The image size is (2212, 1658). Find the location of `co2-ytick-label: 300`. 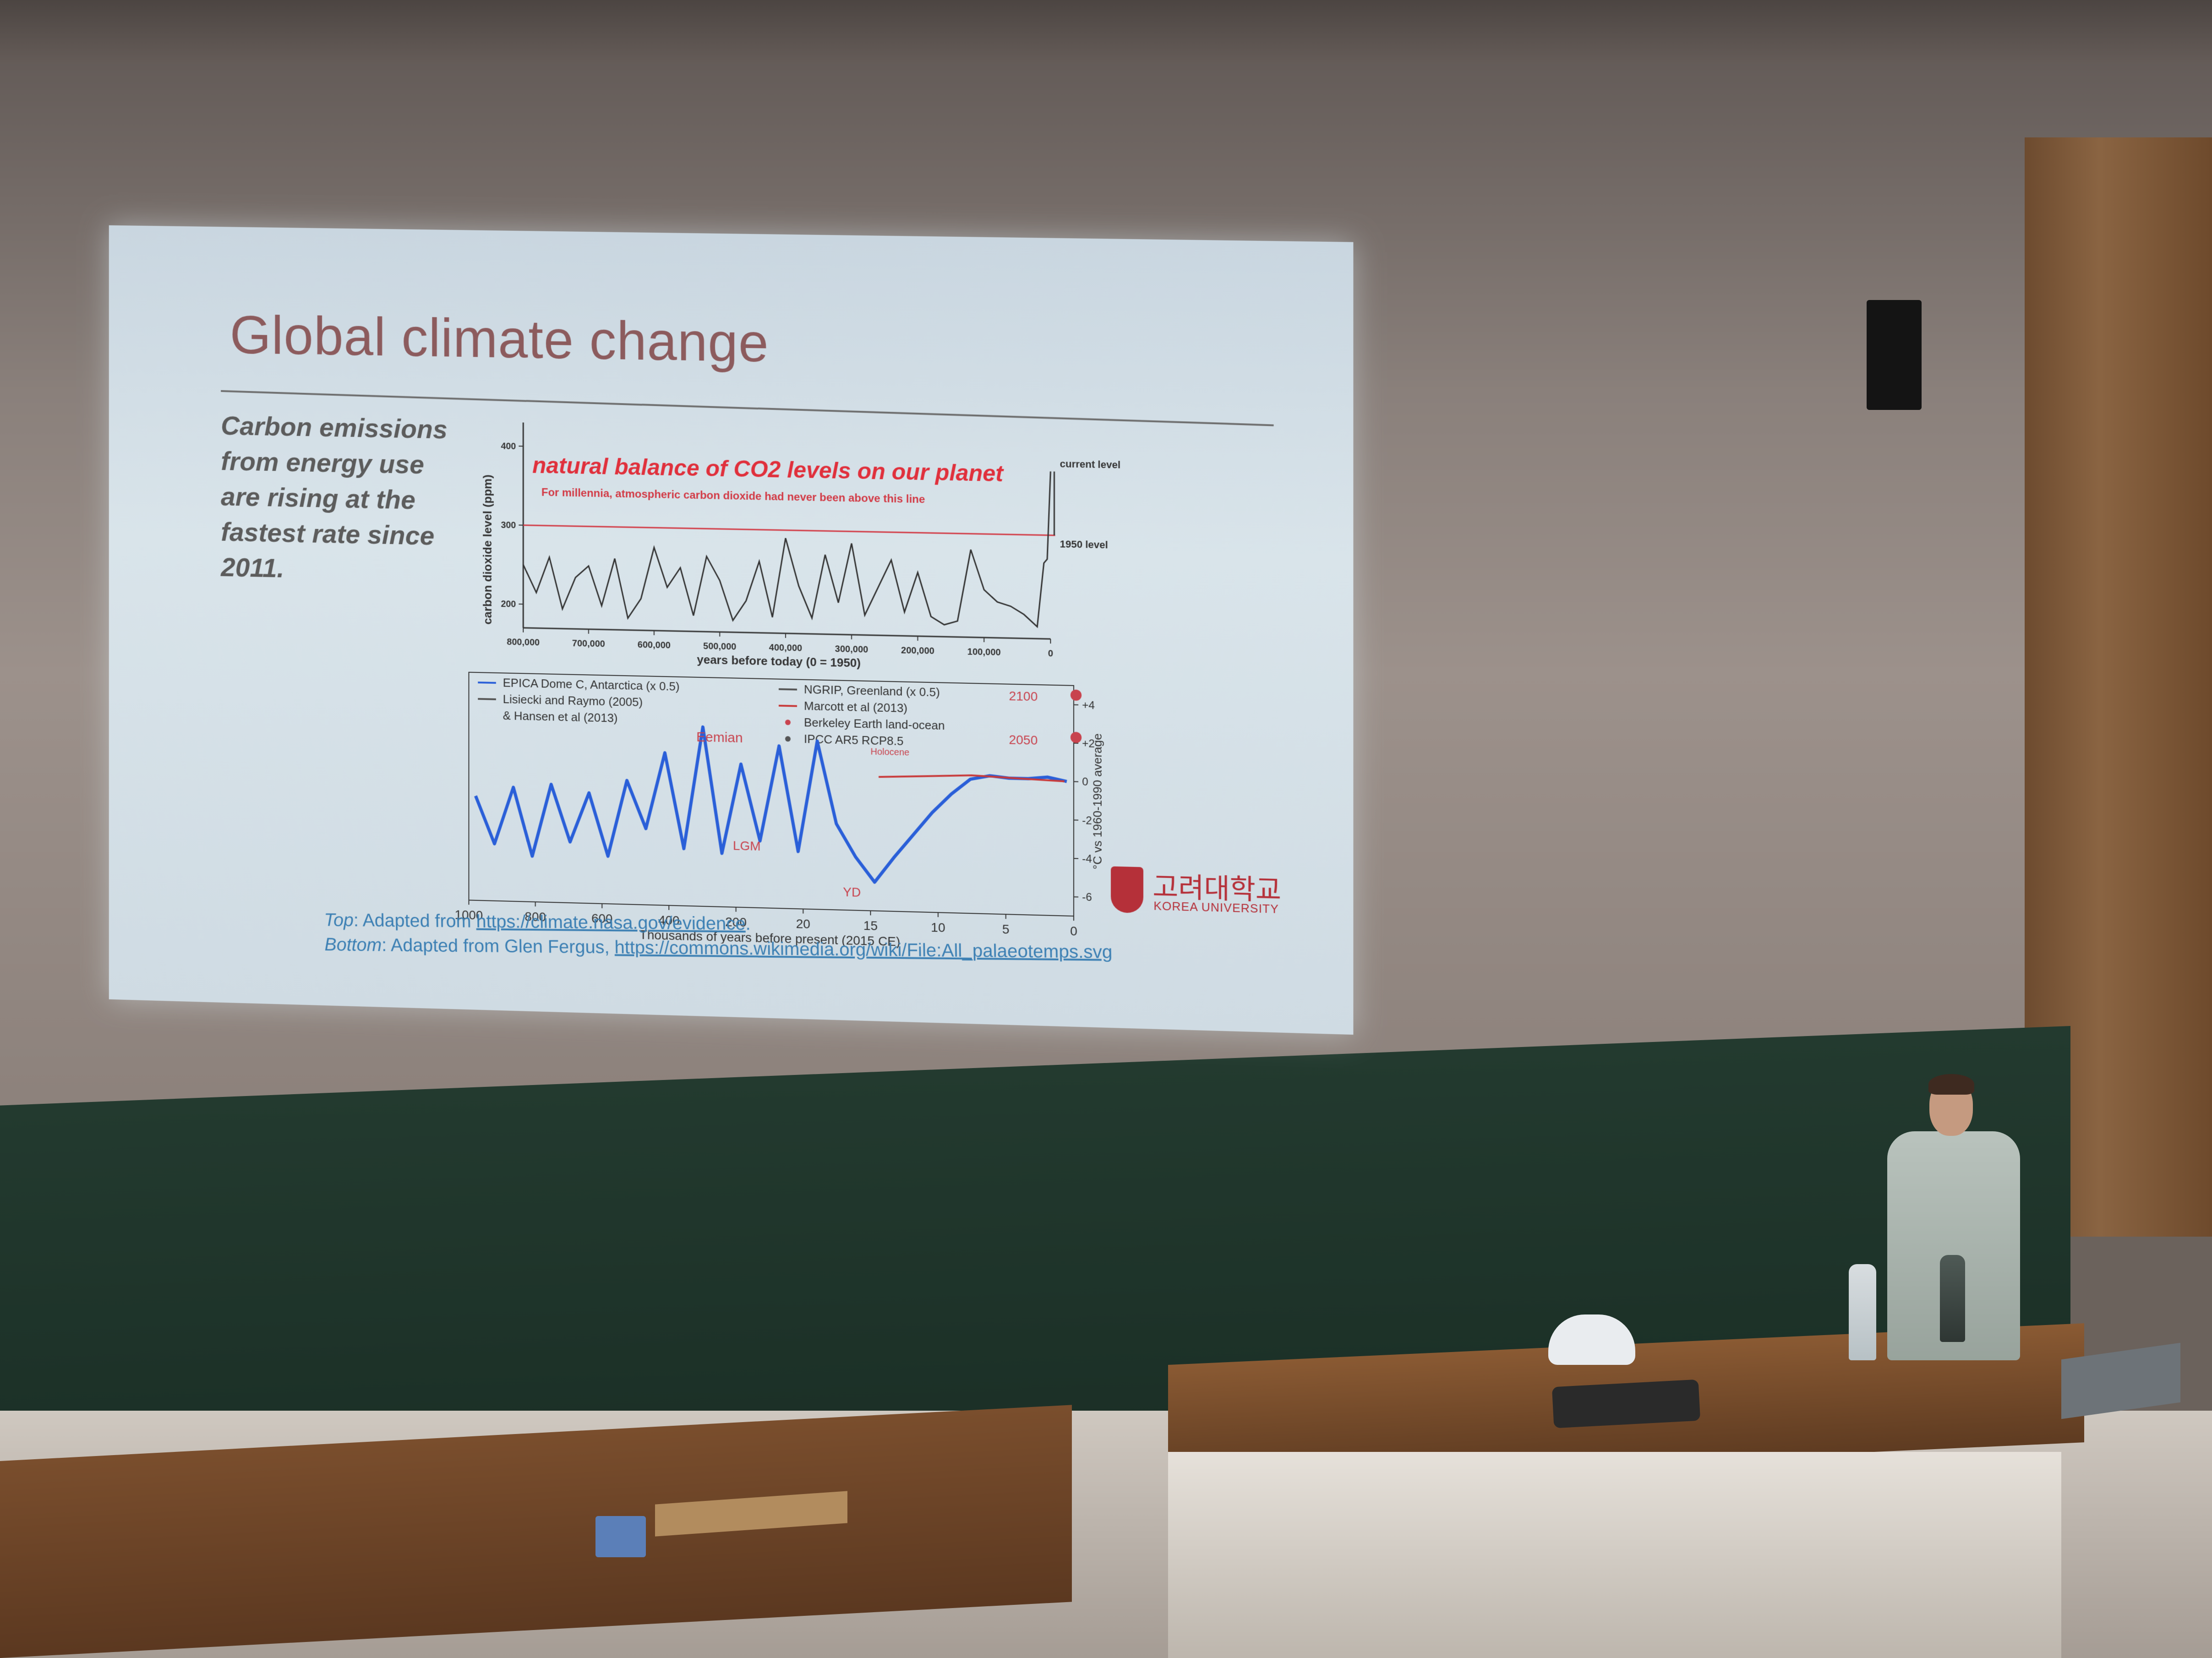

co2-ytick-label: 300 is located at coordinates (508, 525).